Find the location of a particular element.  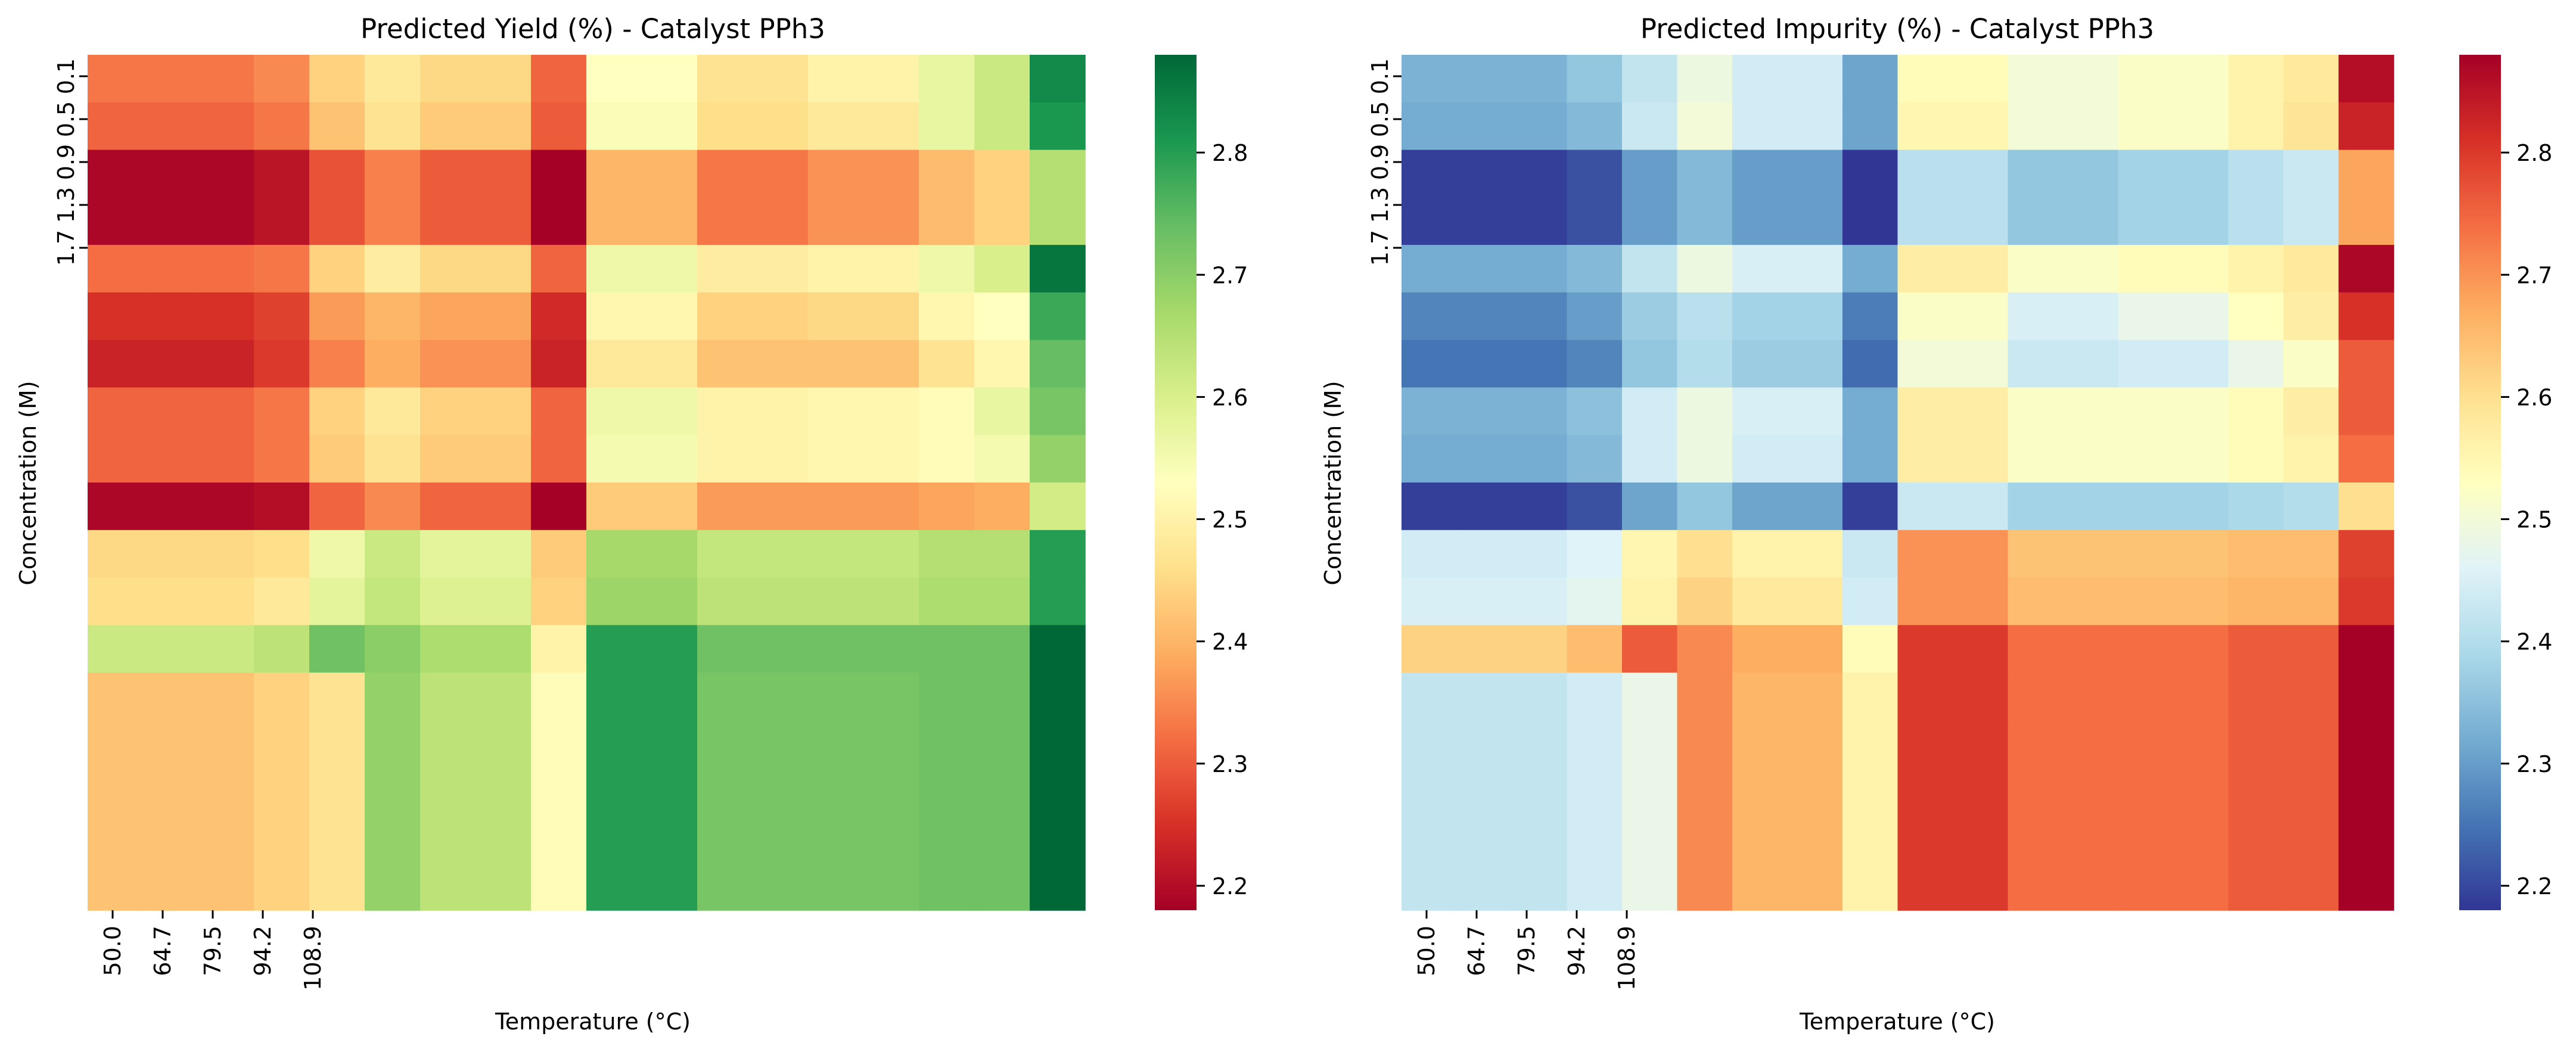

colorbar-tick-label: 2.8 is located at coordinates (2534, 153).